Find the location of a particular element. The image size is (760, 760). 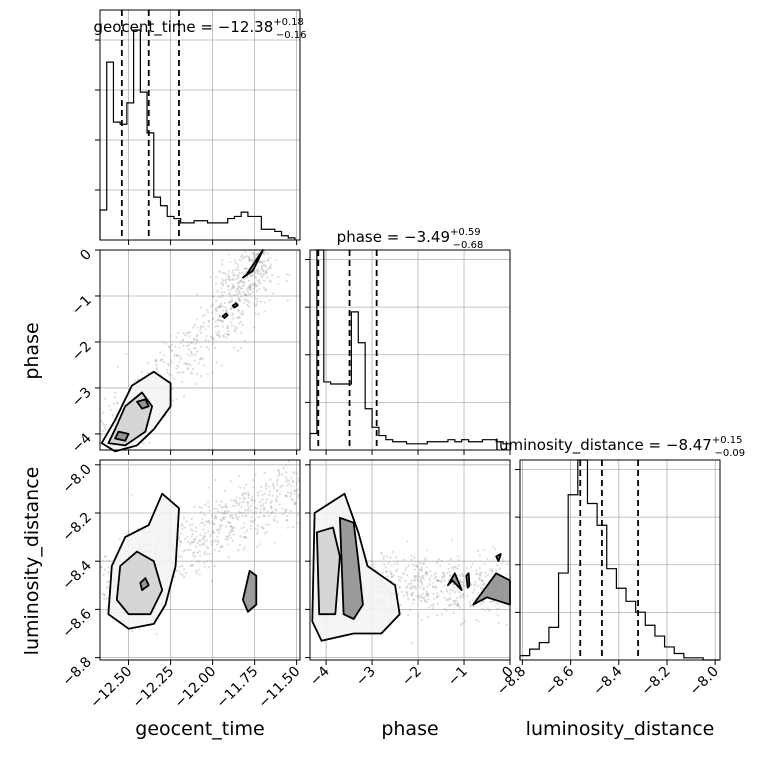

title-luminosity-distance-label: luminosity_distance = −8.47 is located at coordinates (603, 445).